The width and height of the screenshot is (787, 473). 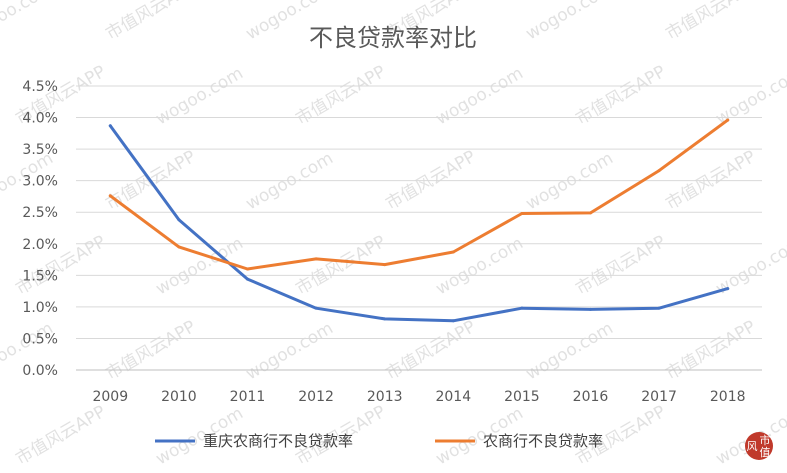 What do you see at coordinates (179, 397) in the screenshot?
I see `x-tick-label: 2010` at bounding box center [179, 397].